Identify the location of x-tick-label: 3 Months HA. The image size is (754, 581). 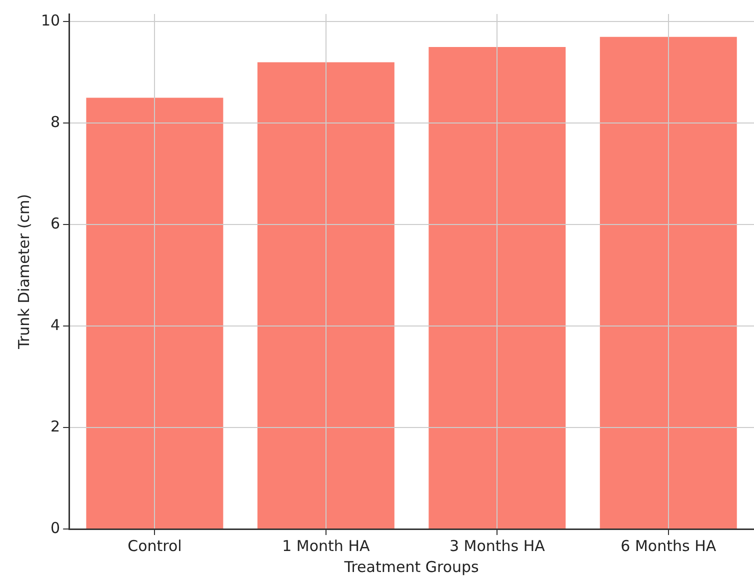
(497, 545).